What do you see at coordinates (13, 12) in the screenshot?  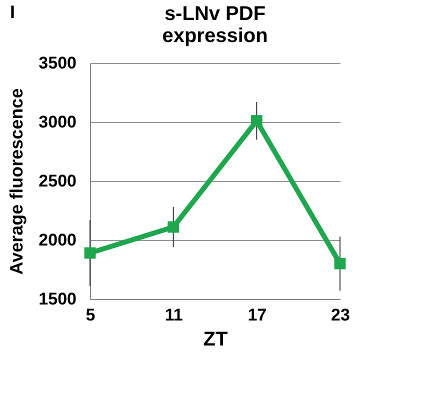 I see `text: I` at bounding box center [13, 12].